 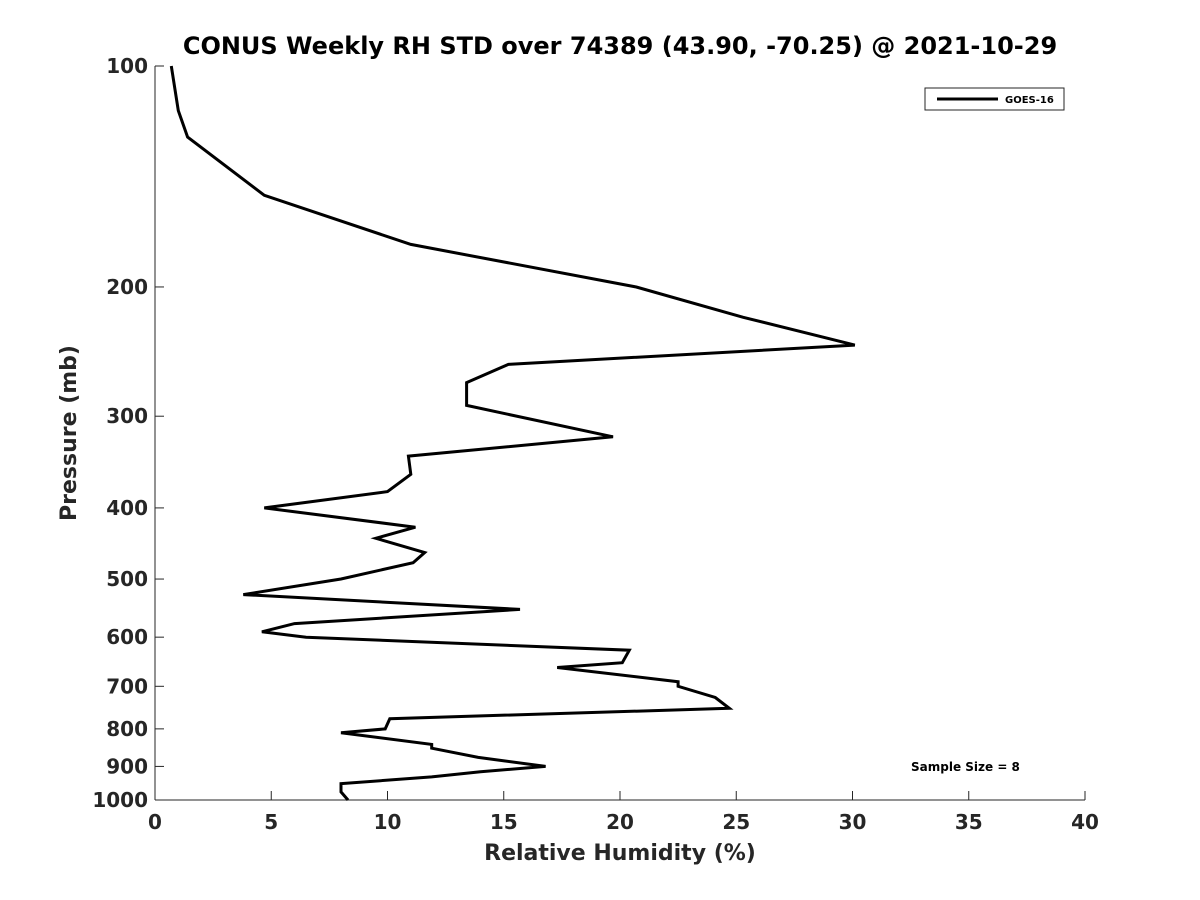 What do you see at coordinates (1029, 100) in the screenshot?
I see `legend-label-goes-16: GOES-16` at bounding box center [1029, 100].